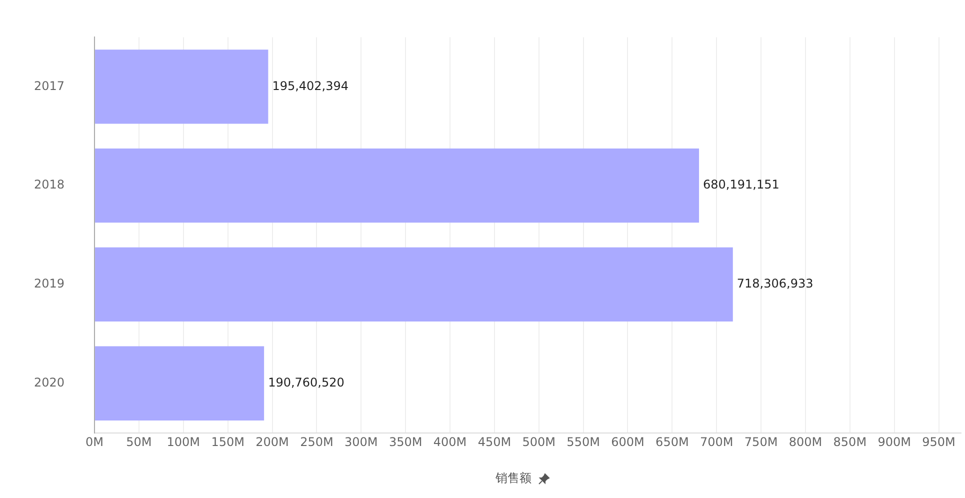 The height and width of the screenshot is (498, 965). I want to click on x-tick-label: 0M, so click(95, 442).